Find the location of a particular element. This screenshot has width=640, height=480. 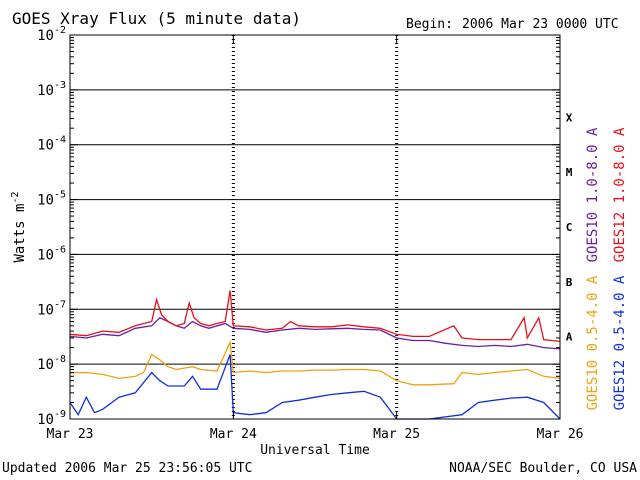

y-tick-label: 10⁻⁷ is located at coordinates (51, 308).